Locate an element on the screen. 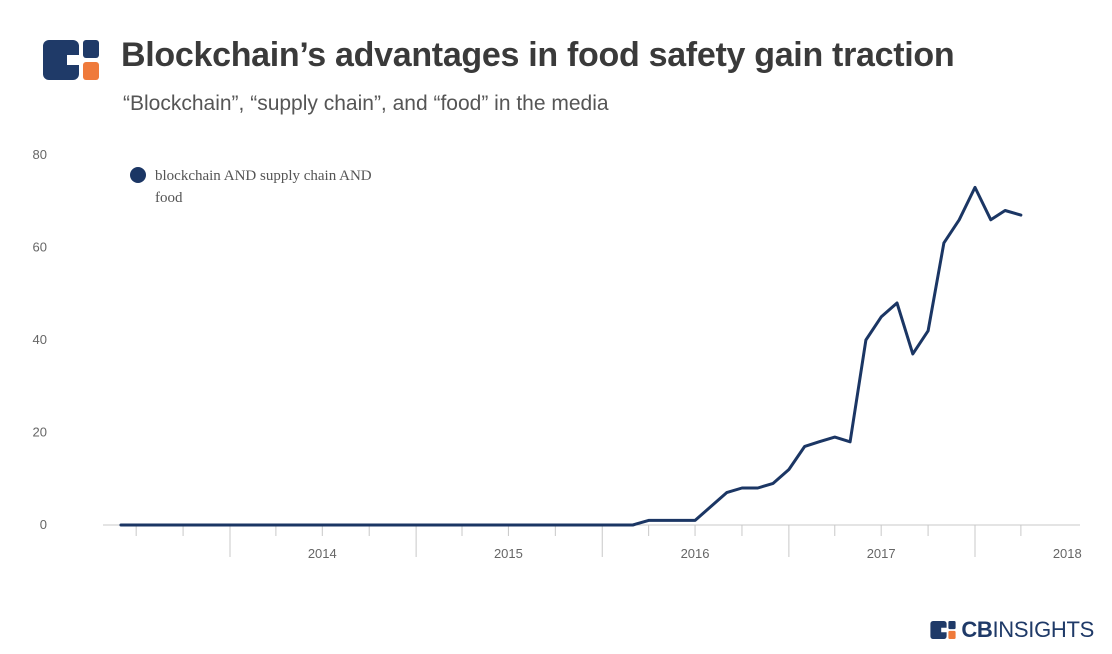  x-tick-label: 2015 is located at coordinates (508, 553).